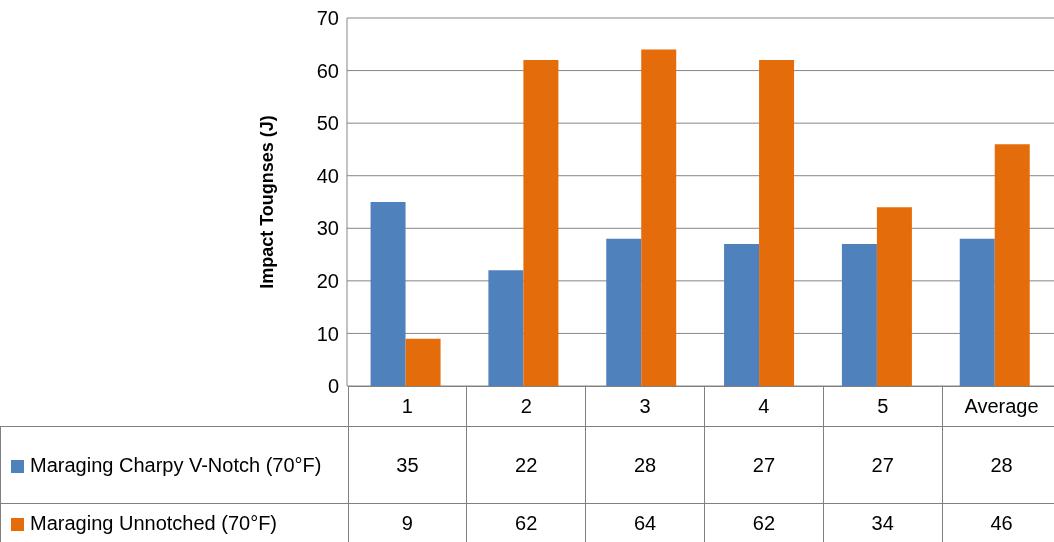 Image resolution: width=1054 pixels, height=542 pixels. I want to click on x-tick-label: 4, so click(764, 406).